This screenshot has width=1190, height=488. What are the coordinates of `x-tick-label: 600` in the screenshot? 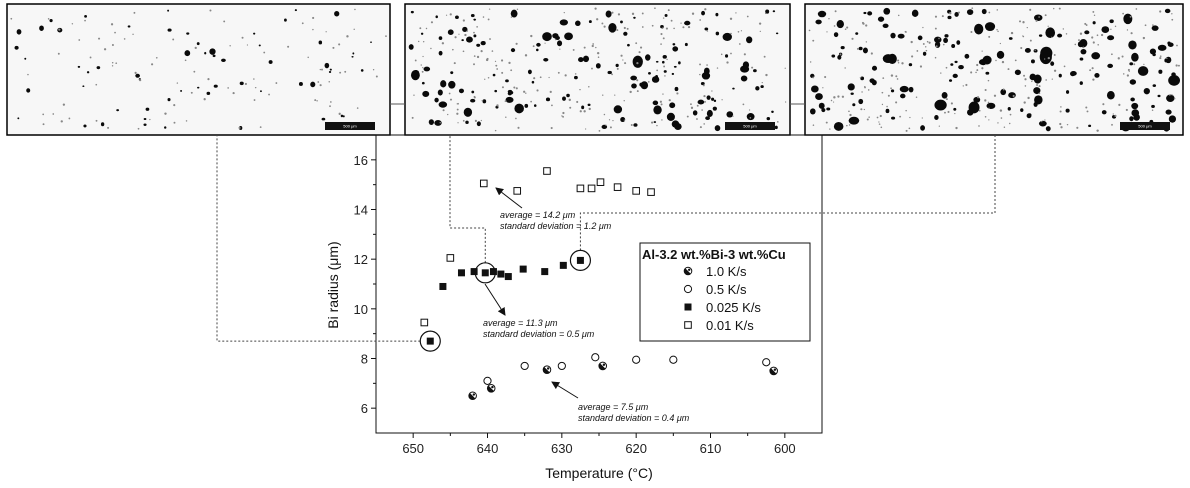 It's located at (785, 448).